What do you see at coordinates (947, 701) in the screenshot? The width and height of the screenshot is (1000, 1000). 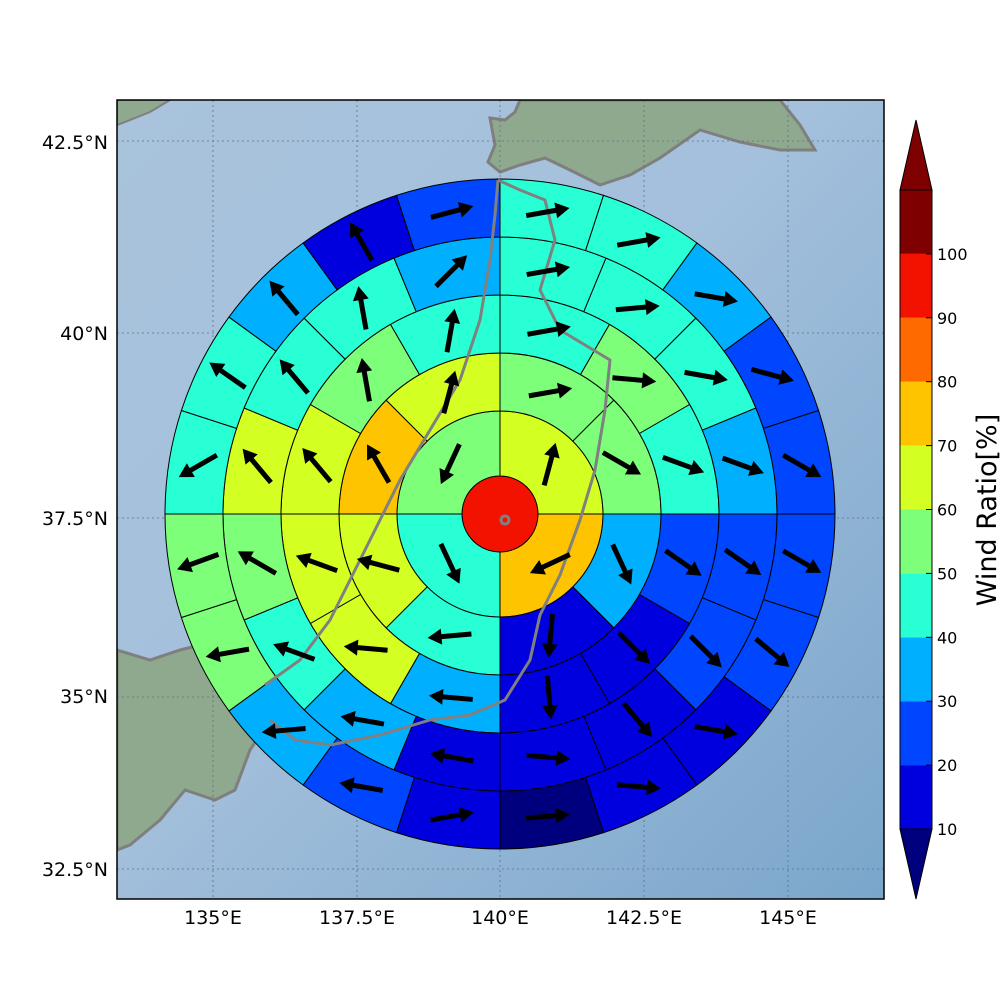 I see `colorbar-tick-label: 30` at bounding box center [947, 701].